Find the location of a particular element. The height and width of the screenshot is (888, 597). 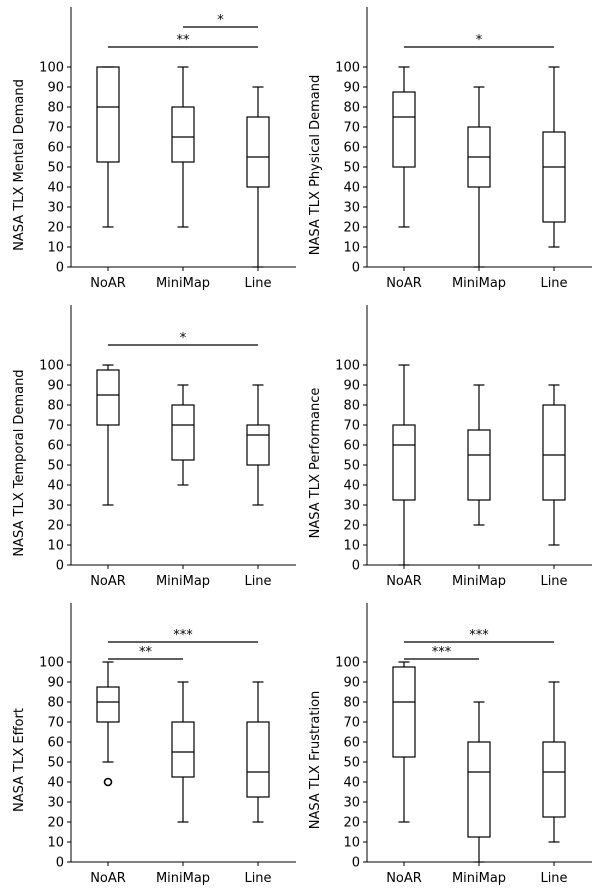

y-axis-title: NASA TLX Physical Demand is located at coordinates (315, 165).